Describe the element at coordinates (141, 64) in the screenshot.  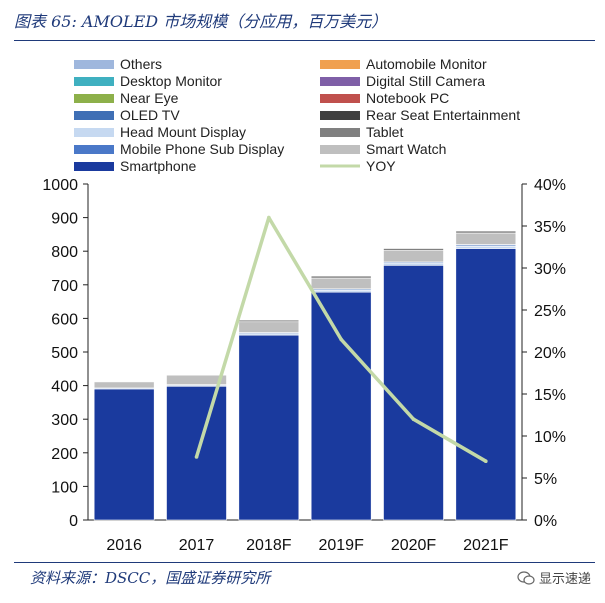
I see `legend-label-others: Others` at that location.